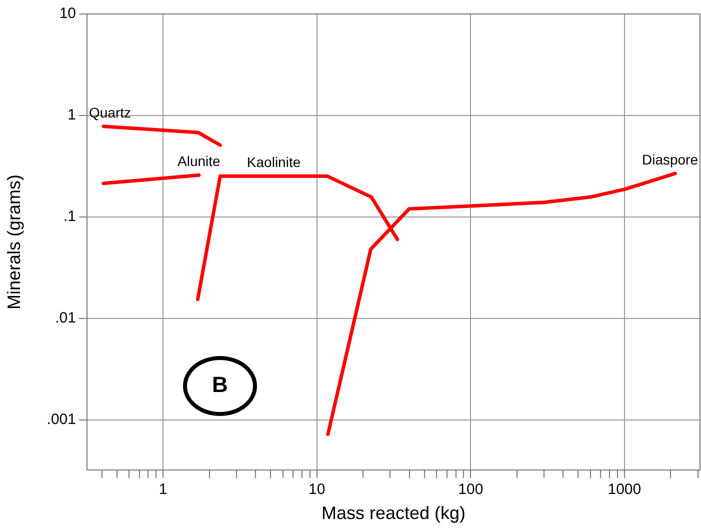  What do you see at coordinates (163, 489) in the screenshot?
I see `x-tick-label: 1` at bounding box center [163, 489].